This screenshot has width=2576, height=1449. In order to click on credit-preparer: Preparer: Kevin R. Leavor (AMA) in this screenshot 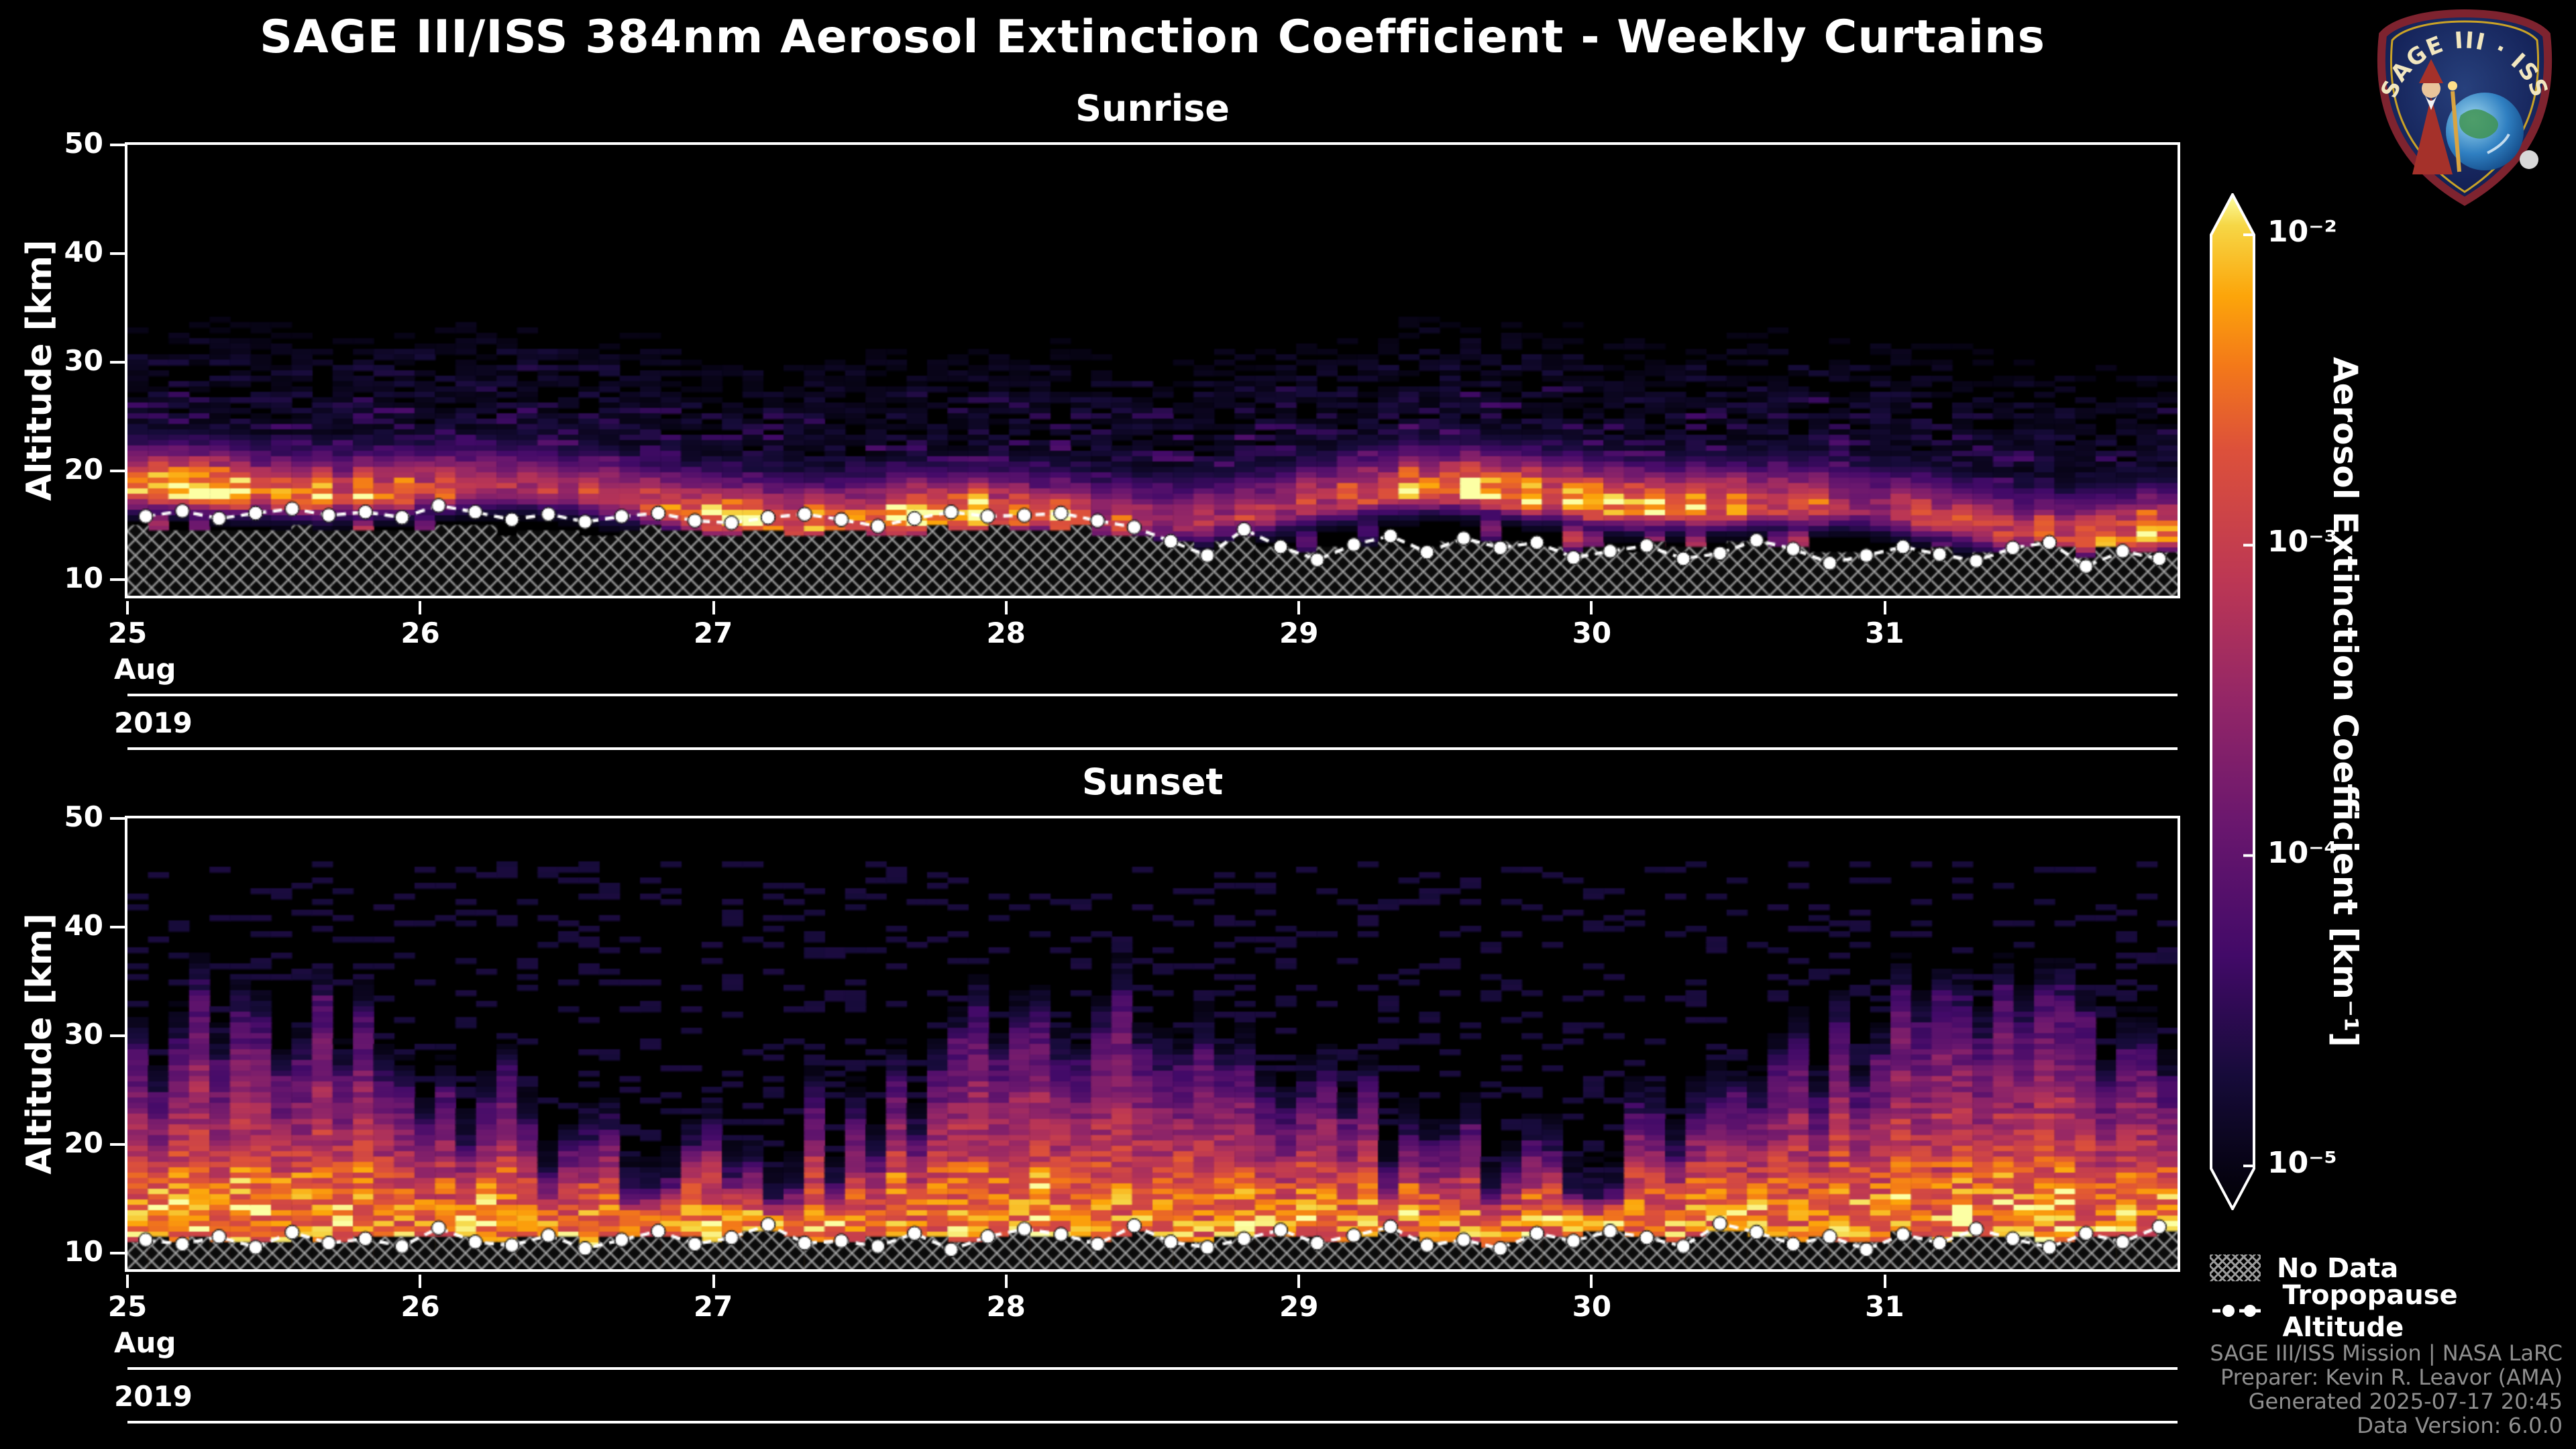, I will do `click(2391, 1377)`.